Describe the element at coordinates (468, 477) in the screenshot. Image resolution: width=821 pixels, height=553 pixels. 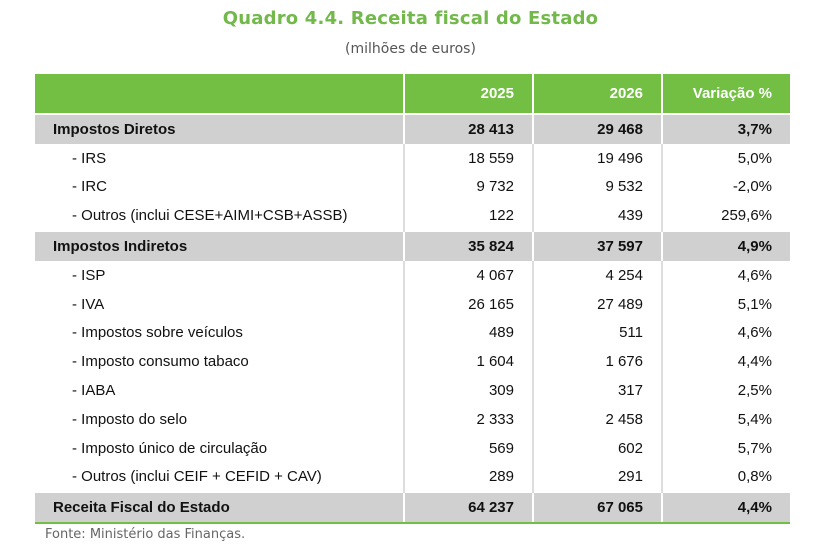
I see `value-2025: 289` at that location.